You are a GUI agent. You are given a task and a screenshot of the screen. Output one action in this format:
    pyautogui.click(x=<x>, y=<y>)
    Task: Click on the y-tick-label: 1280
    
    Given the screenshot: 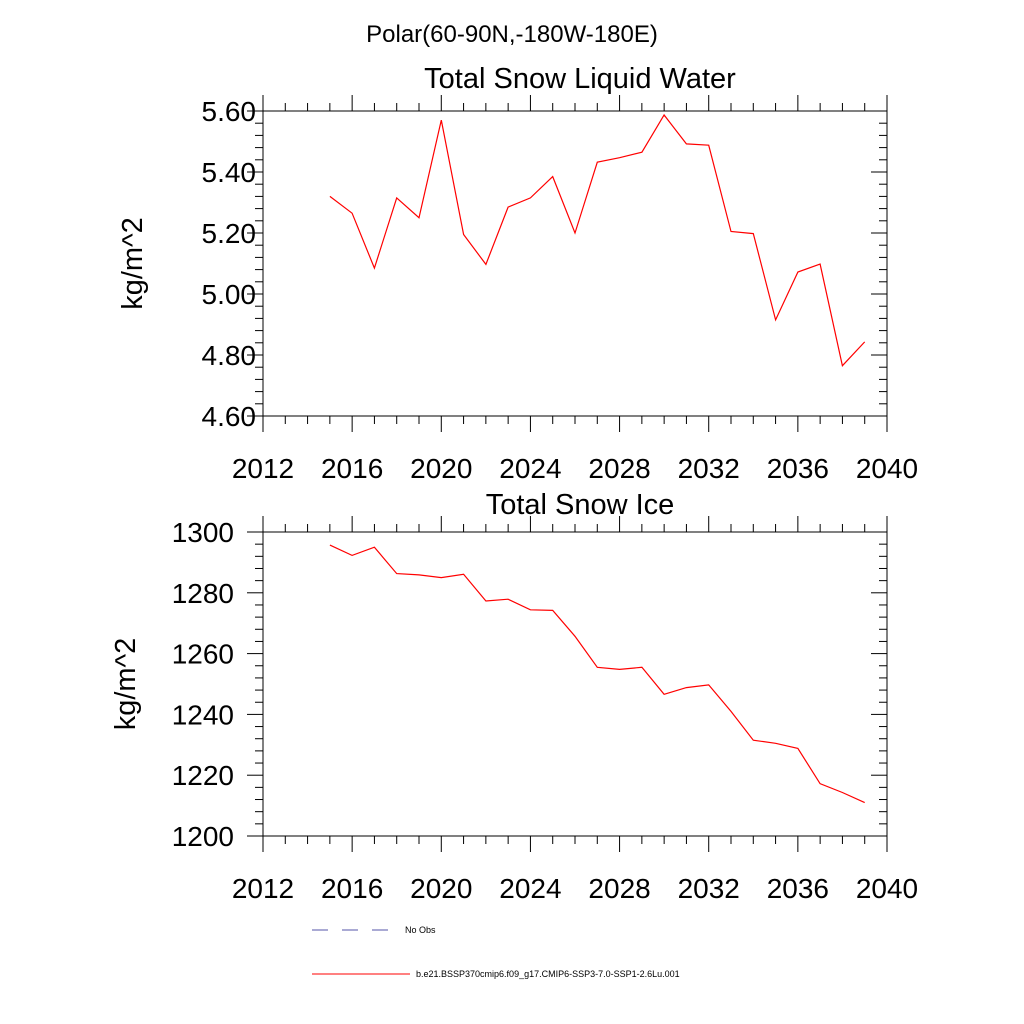 What is the action you would take?
    pyautogui.click(x=203, y=593)
    